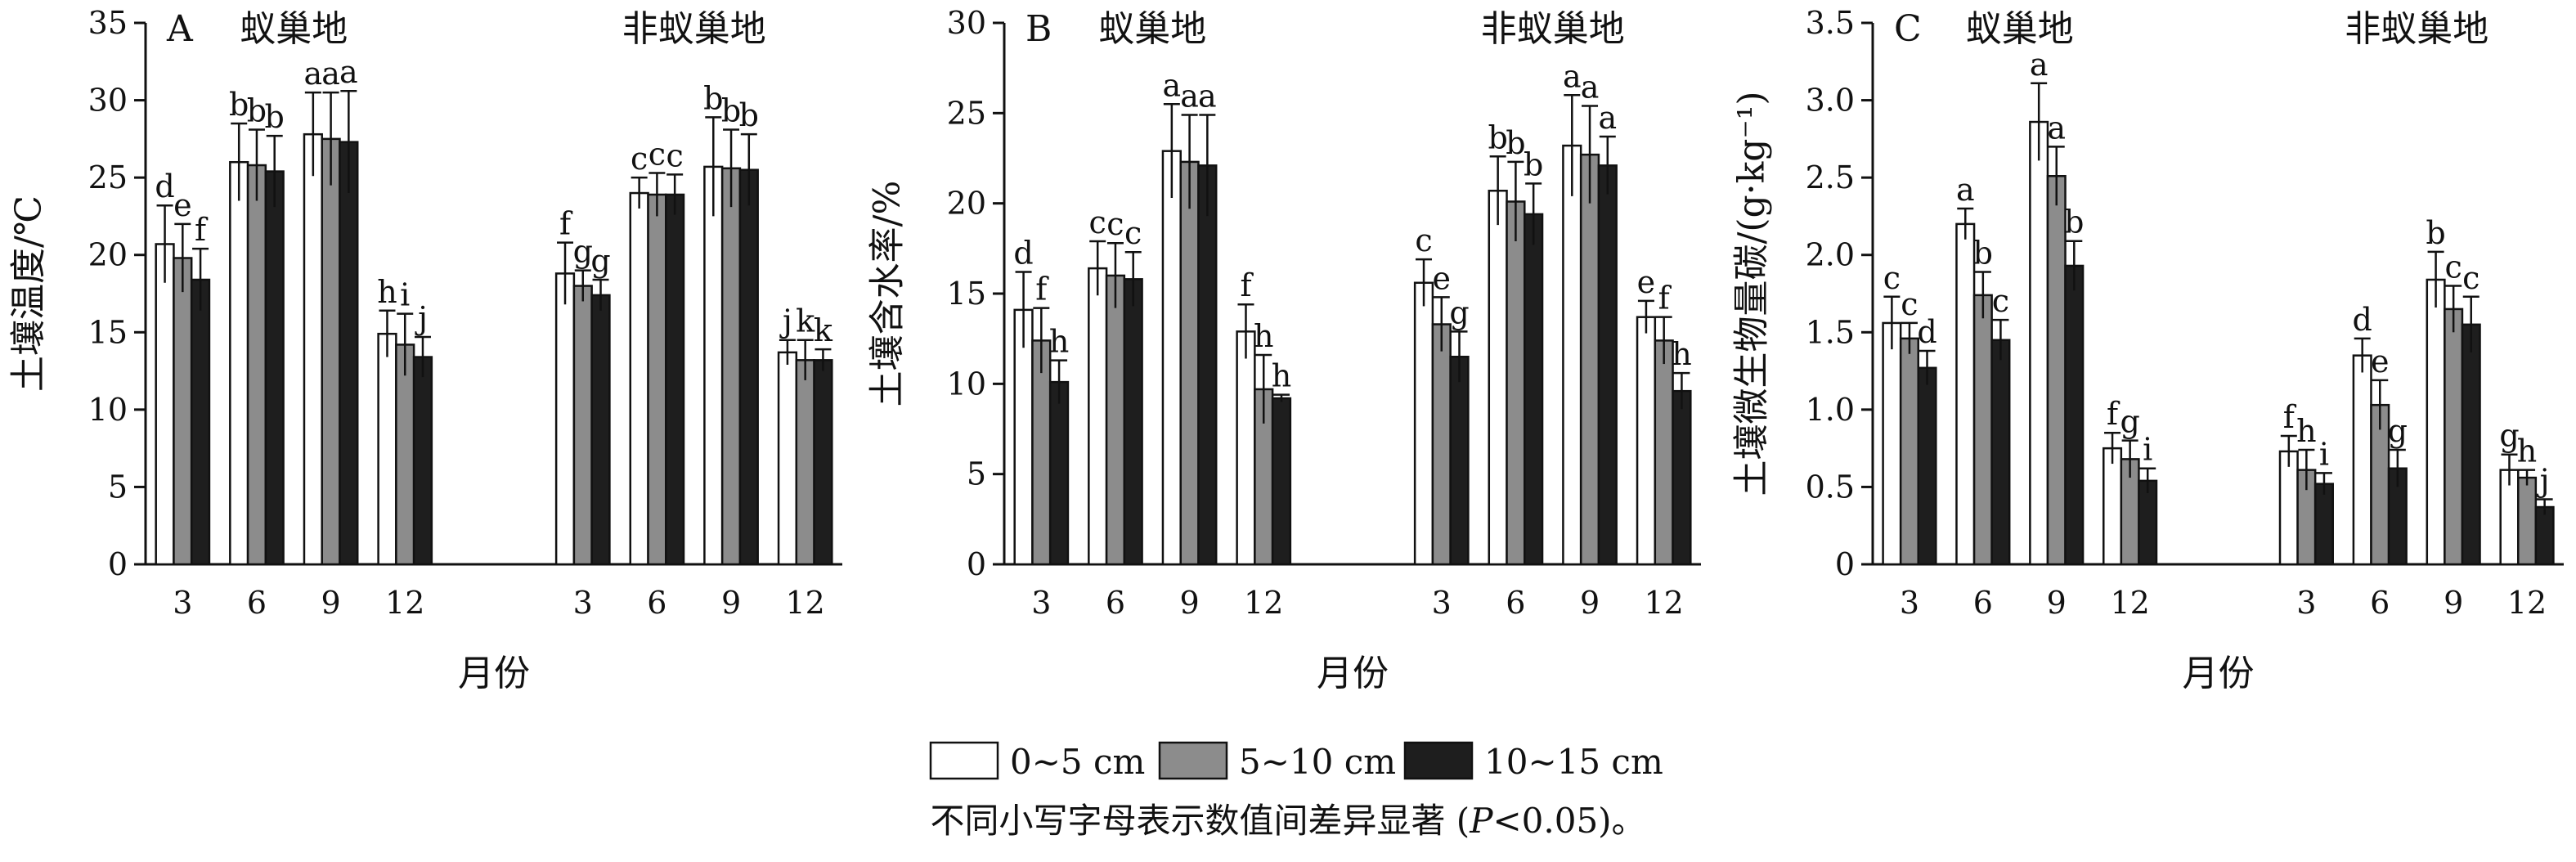 This screenshot has height=862, width=2576. Describe the element at coordinates (118, 564) in the screenshot. I see `y-tick-label: 0` at that location.